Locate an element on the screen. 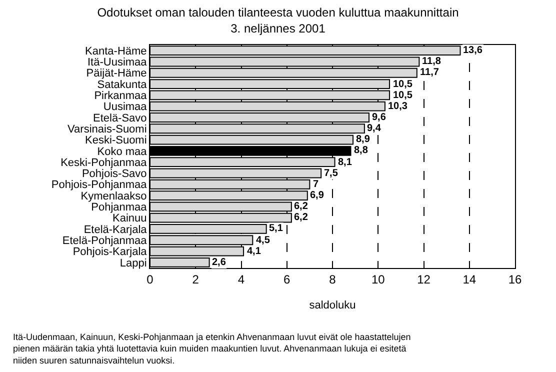  x-tick-label: 10 is located at coordinates (378, 279).